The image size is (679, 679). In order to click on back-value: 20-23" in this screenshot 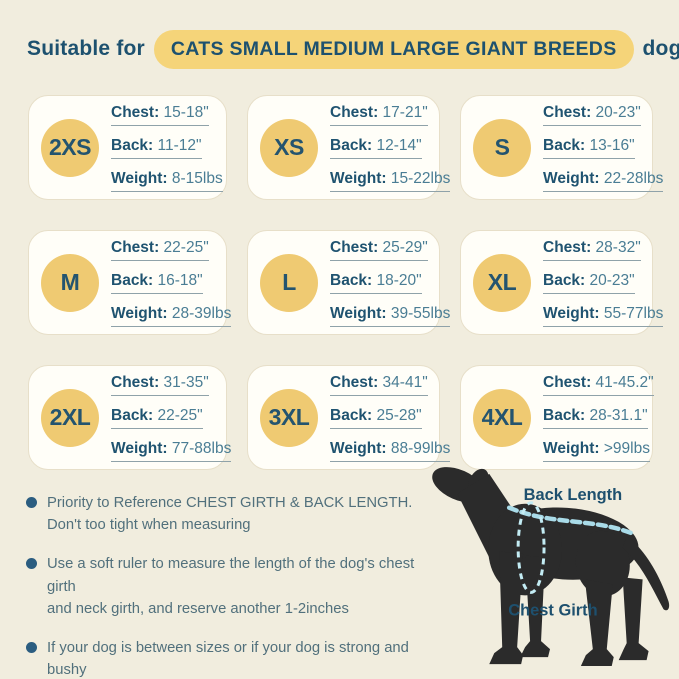, I will do `click(612, 280)`.